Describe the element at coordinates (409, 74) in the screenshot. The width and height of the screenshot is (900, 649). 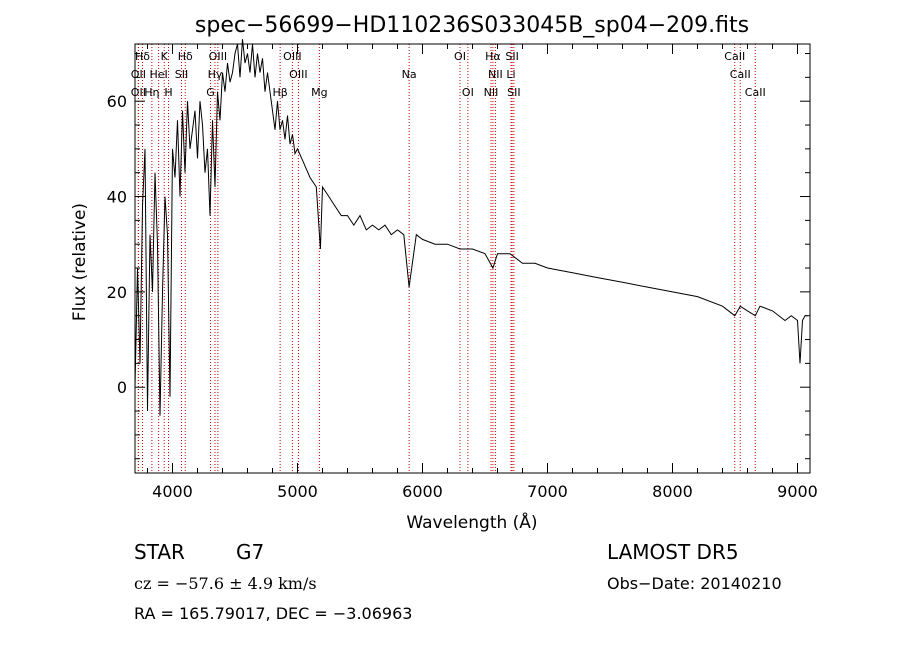
I see `line-label: Na` at that location.